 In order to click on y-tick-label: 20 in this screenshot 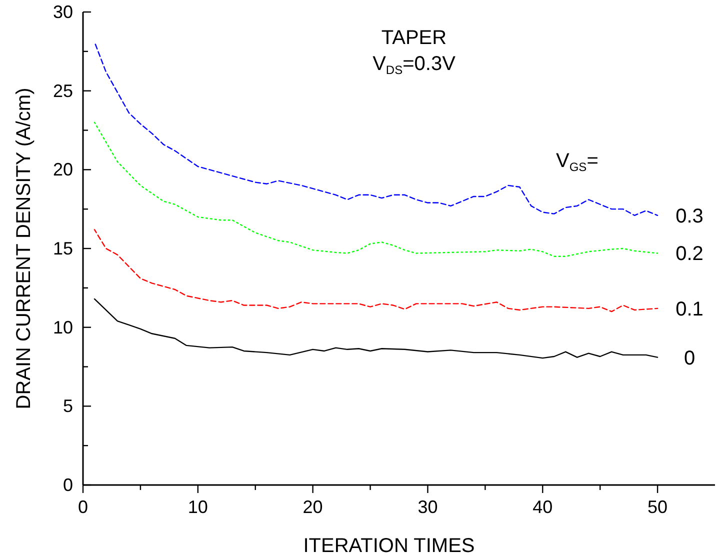, I will do `click(62, 170)`.